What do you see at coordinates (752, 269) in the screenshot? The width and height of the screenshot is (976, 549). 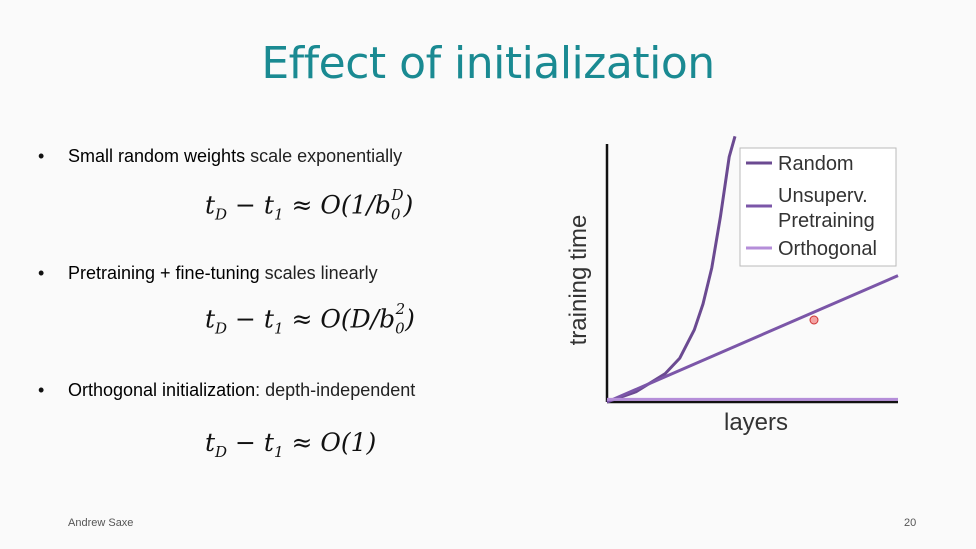 I see `series-layer` at bounding box center [752, 269].